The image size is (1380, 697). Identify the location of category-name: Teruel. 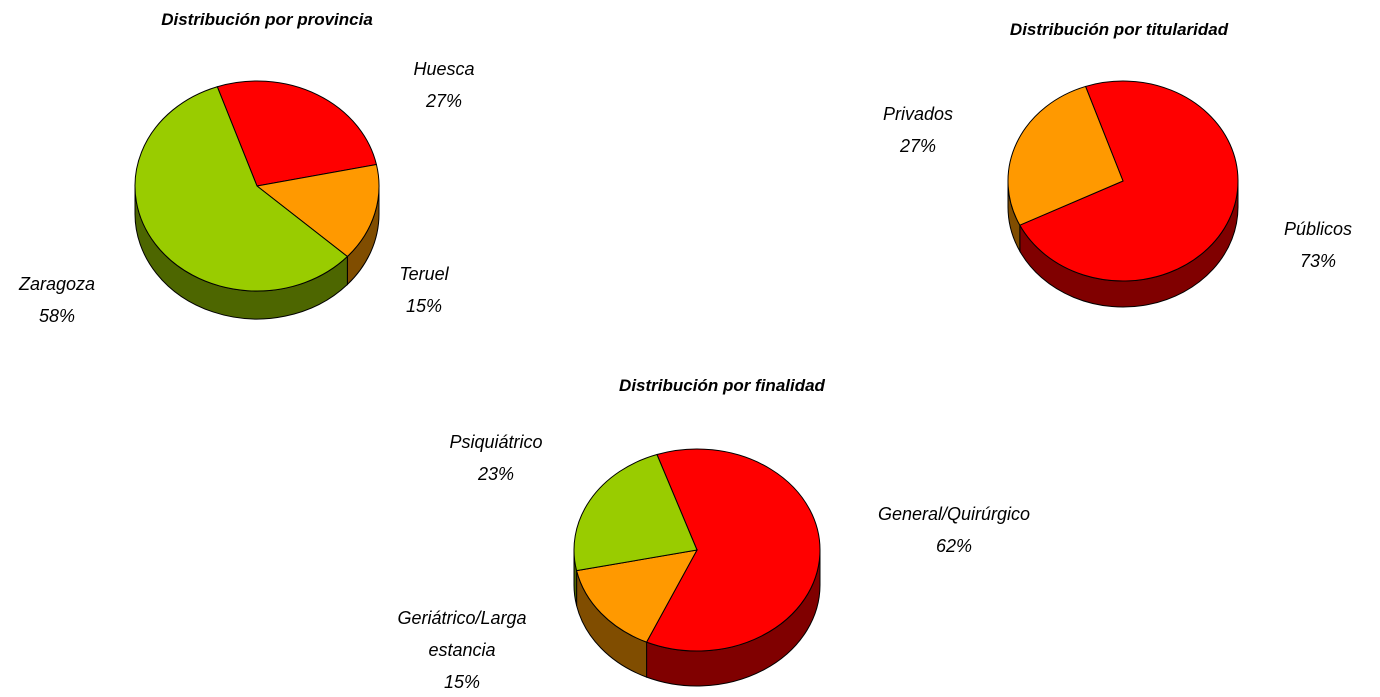
(424, 274).